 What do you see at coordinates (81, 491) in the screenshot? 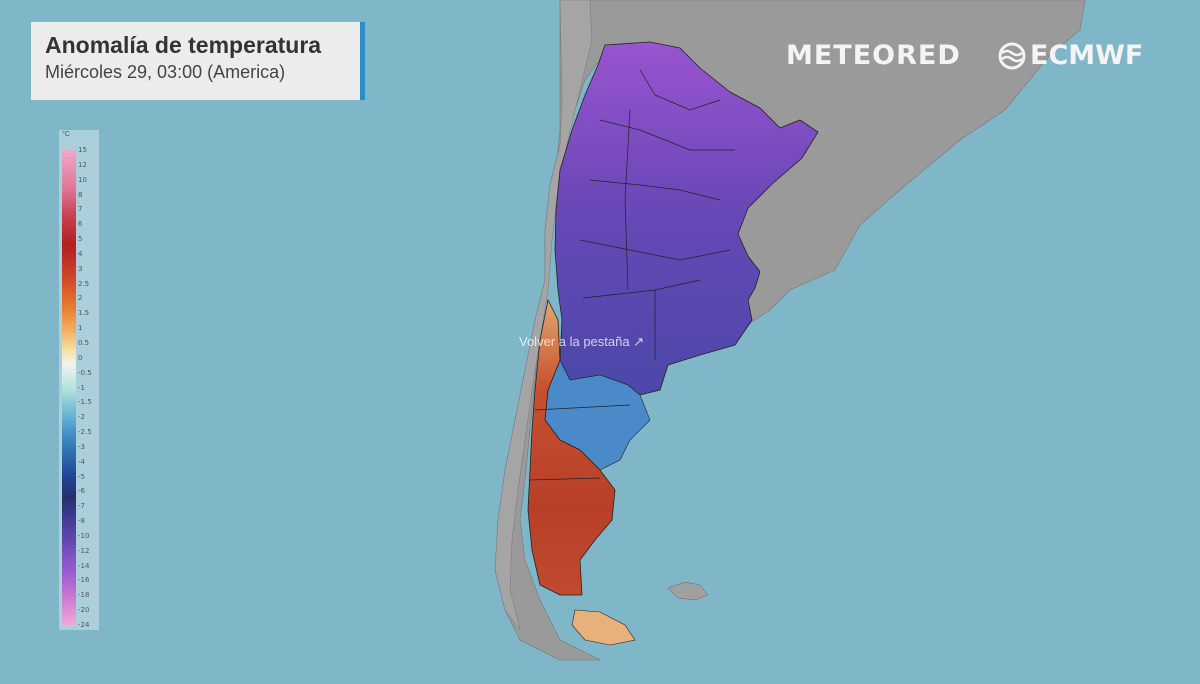
I see `legend-label: -6` at bounding box center [81, 491].